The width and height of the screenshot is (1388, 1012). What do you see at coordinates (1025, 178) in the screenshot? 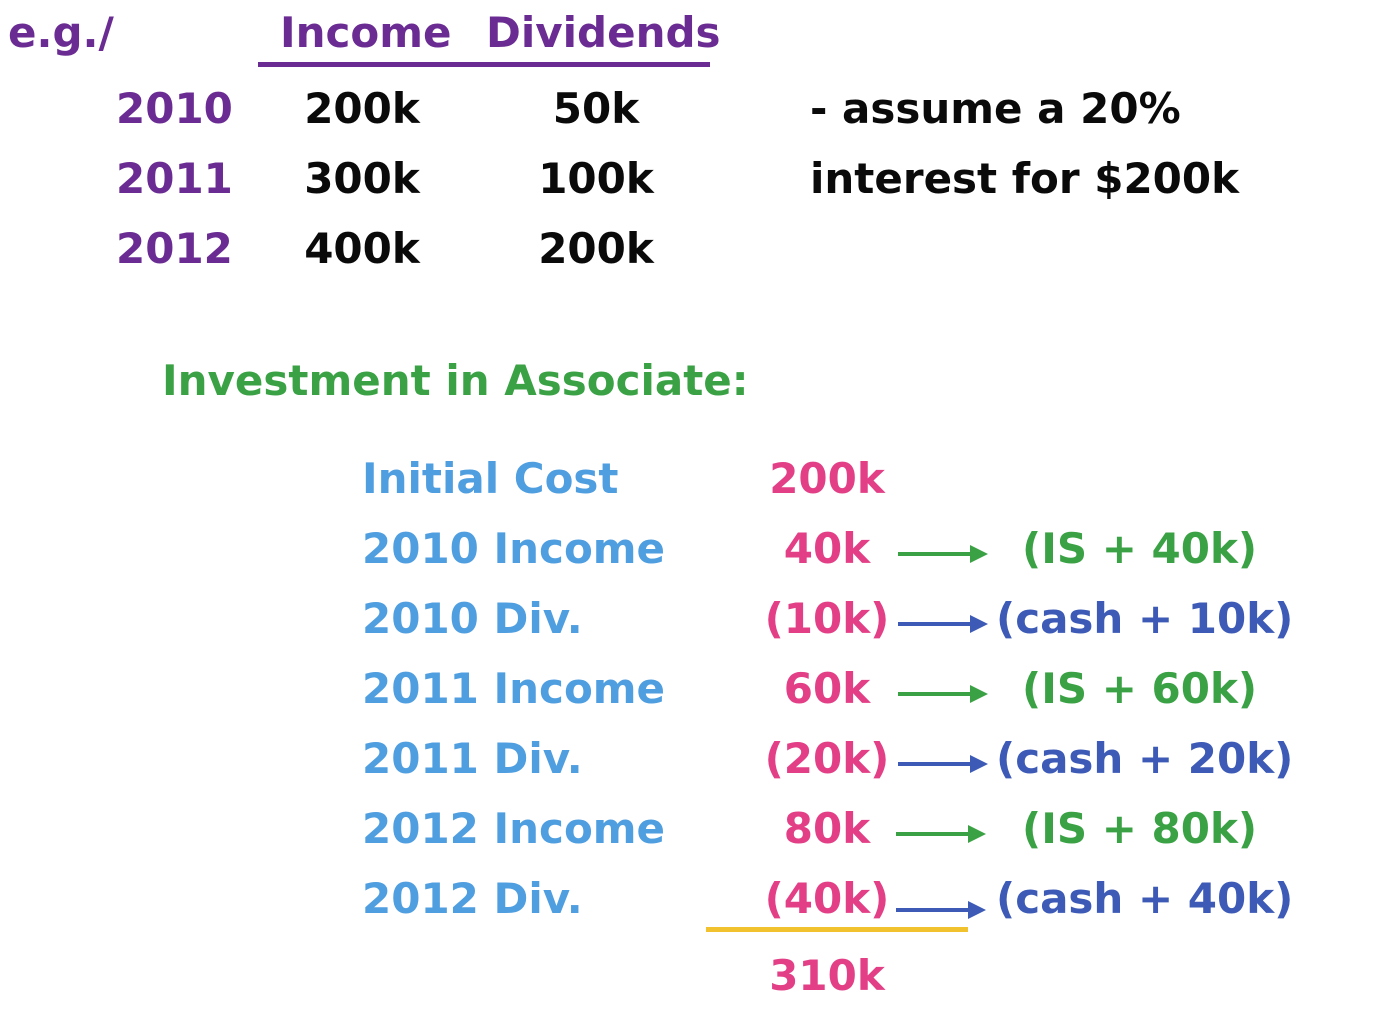
I see `assumption-note-line2: interest for $200k` at bounding box center [1025, 178].